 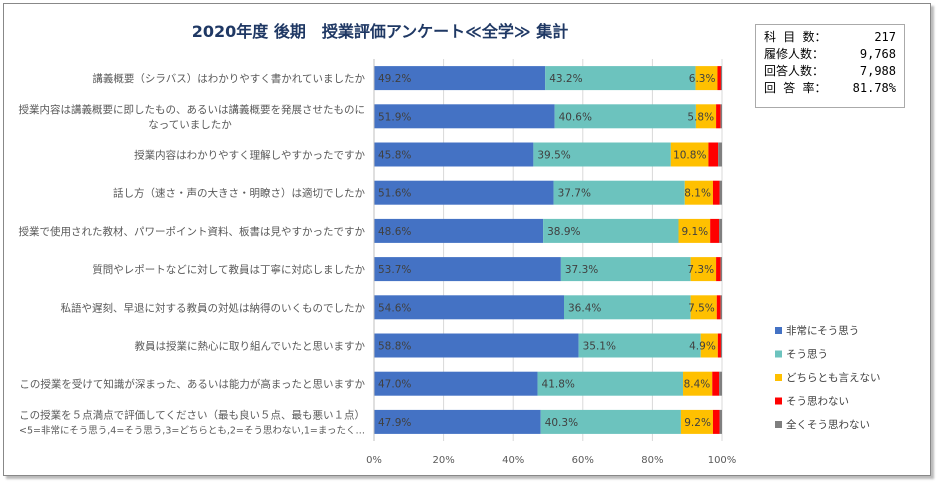 I want to click on legend-label: 全くそう思わない, so click(x=828, y=424).